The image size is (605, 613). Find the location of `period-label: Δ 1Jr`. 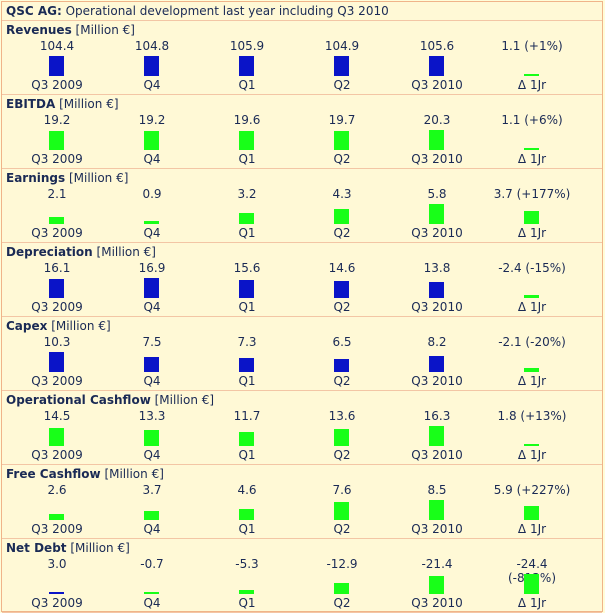

period-label: Δ 1Jr is located at coordinates (532, 85).